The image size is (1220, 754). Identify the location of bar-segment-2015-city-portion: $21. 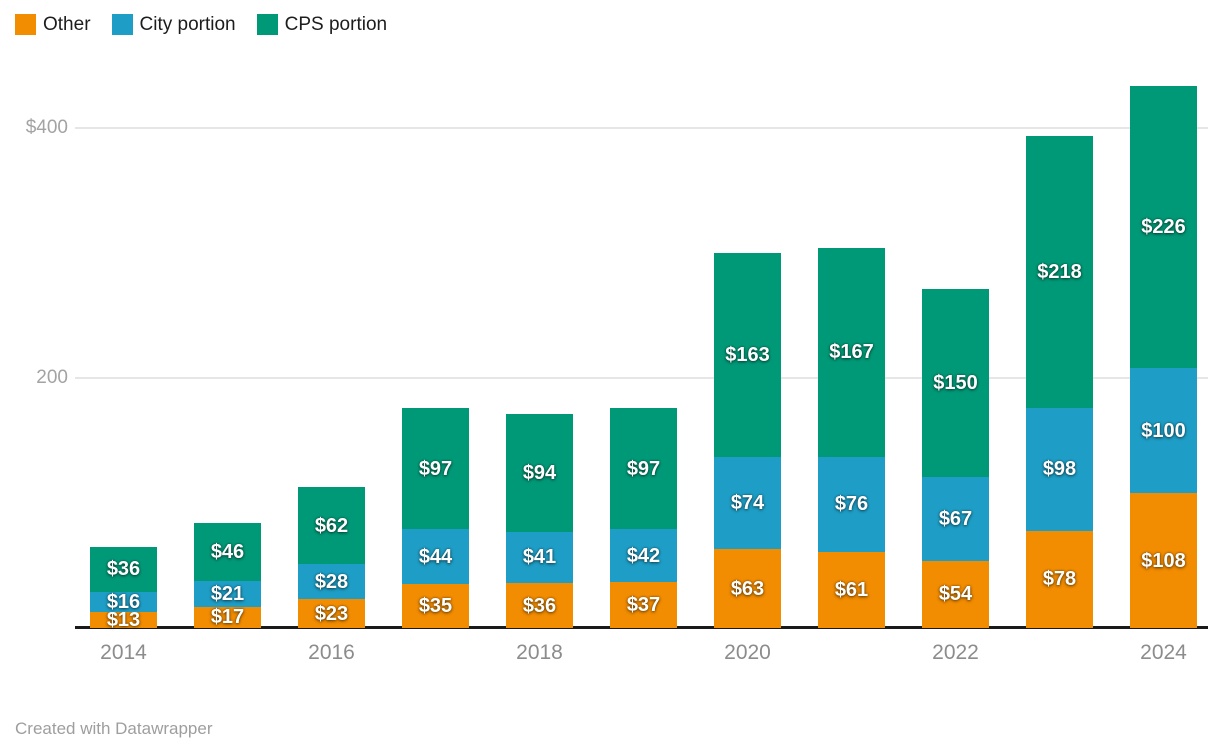
(227, 593).